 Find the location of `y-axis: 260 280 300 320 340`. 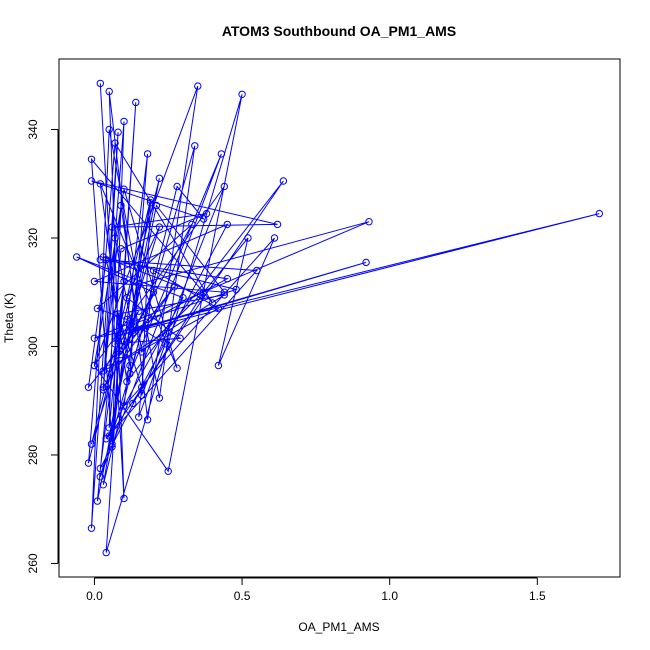

y-axis: 260 280 300 320 340 is located at coordinates (42, 346).